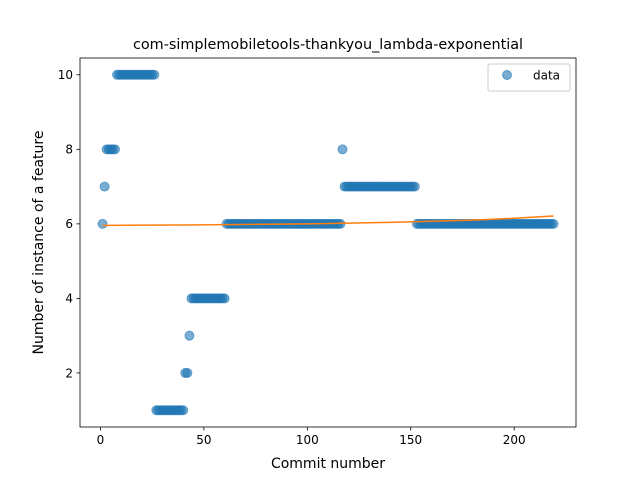 The height and width of the screenshot is (480, 640). I want to click on x-tick-label: 200, so click(514, 440).